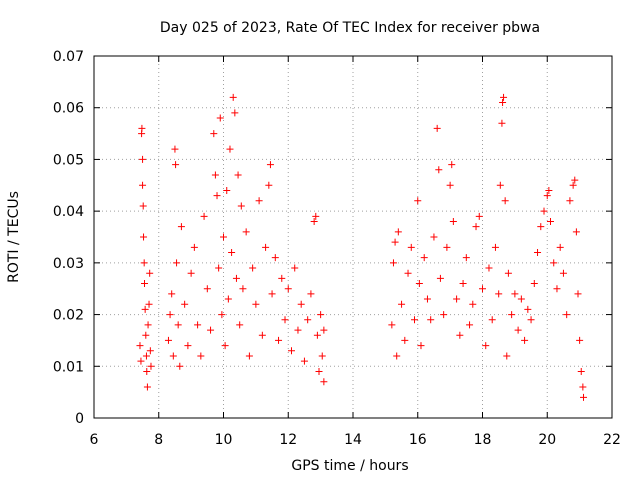 This screenshot has width=640, height=480. Describe the element at coordinates (68, 316) in the screenshot. I see `y-tick-label: 0.02` at that location.